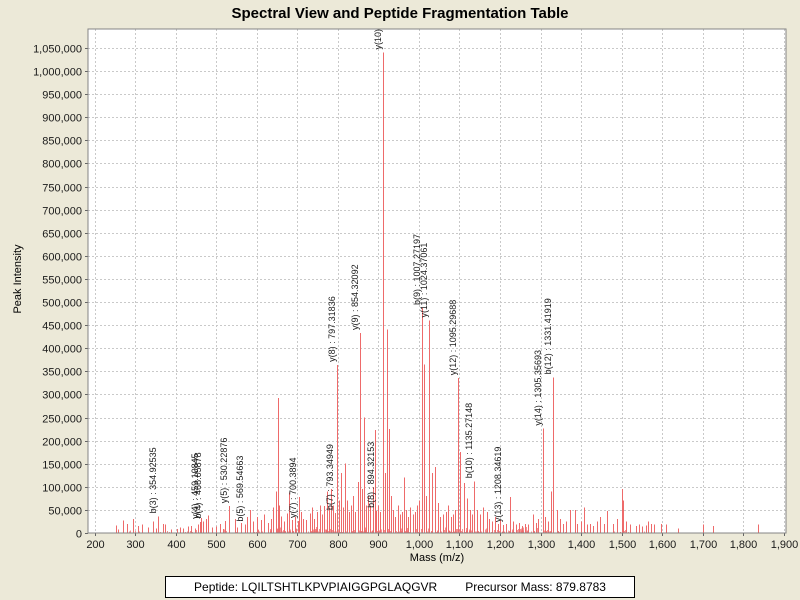 The image size is (800, 600). What do you see at coordinates (62, 396) in the screenshot?
I see `svg-text: 300,000` at bounding box center [62, 396].